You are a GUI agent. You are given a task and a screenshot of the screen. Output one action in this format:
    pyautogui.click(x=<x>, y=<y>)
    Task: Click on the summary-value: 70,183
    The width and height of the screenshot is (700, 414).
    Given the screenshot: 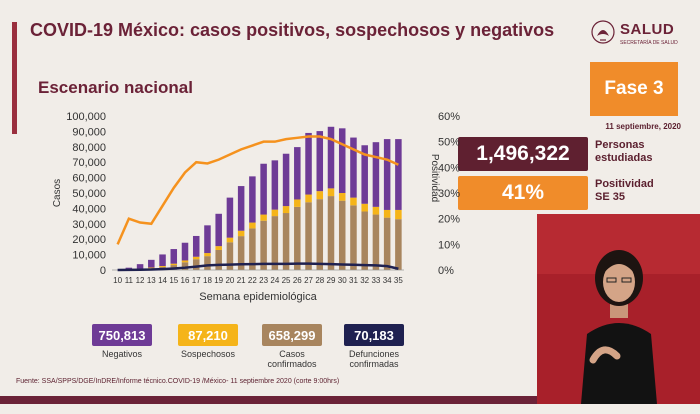 What is the action you would take?
    pyautogui.click(x=374, y=335)
    